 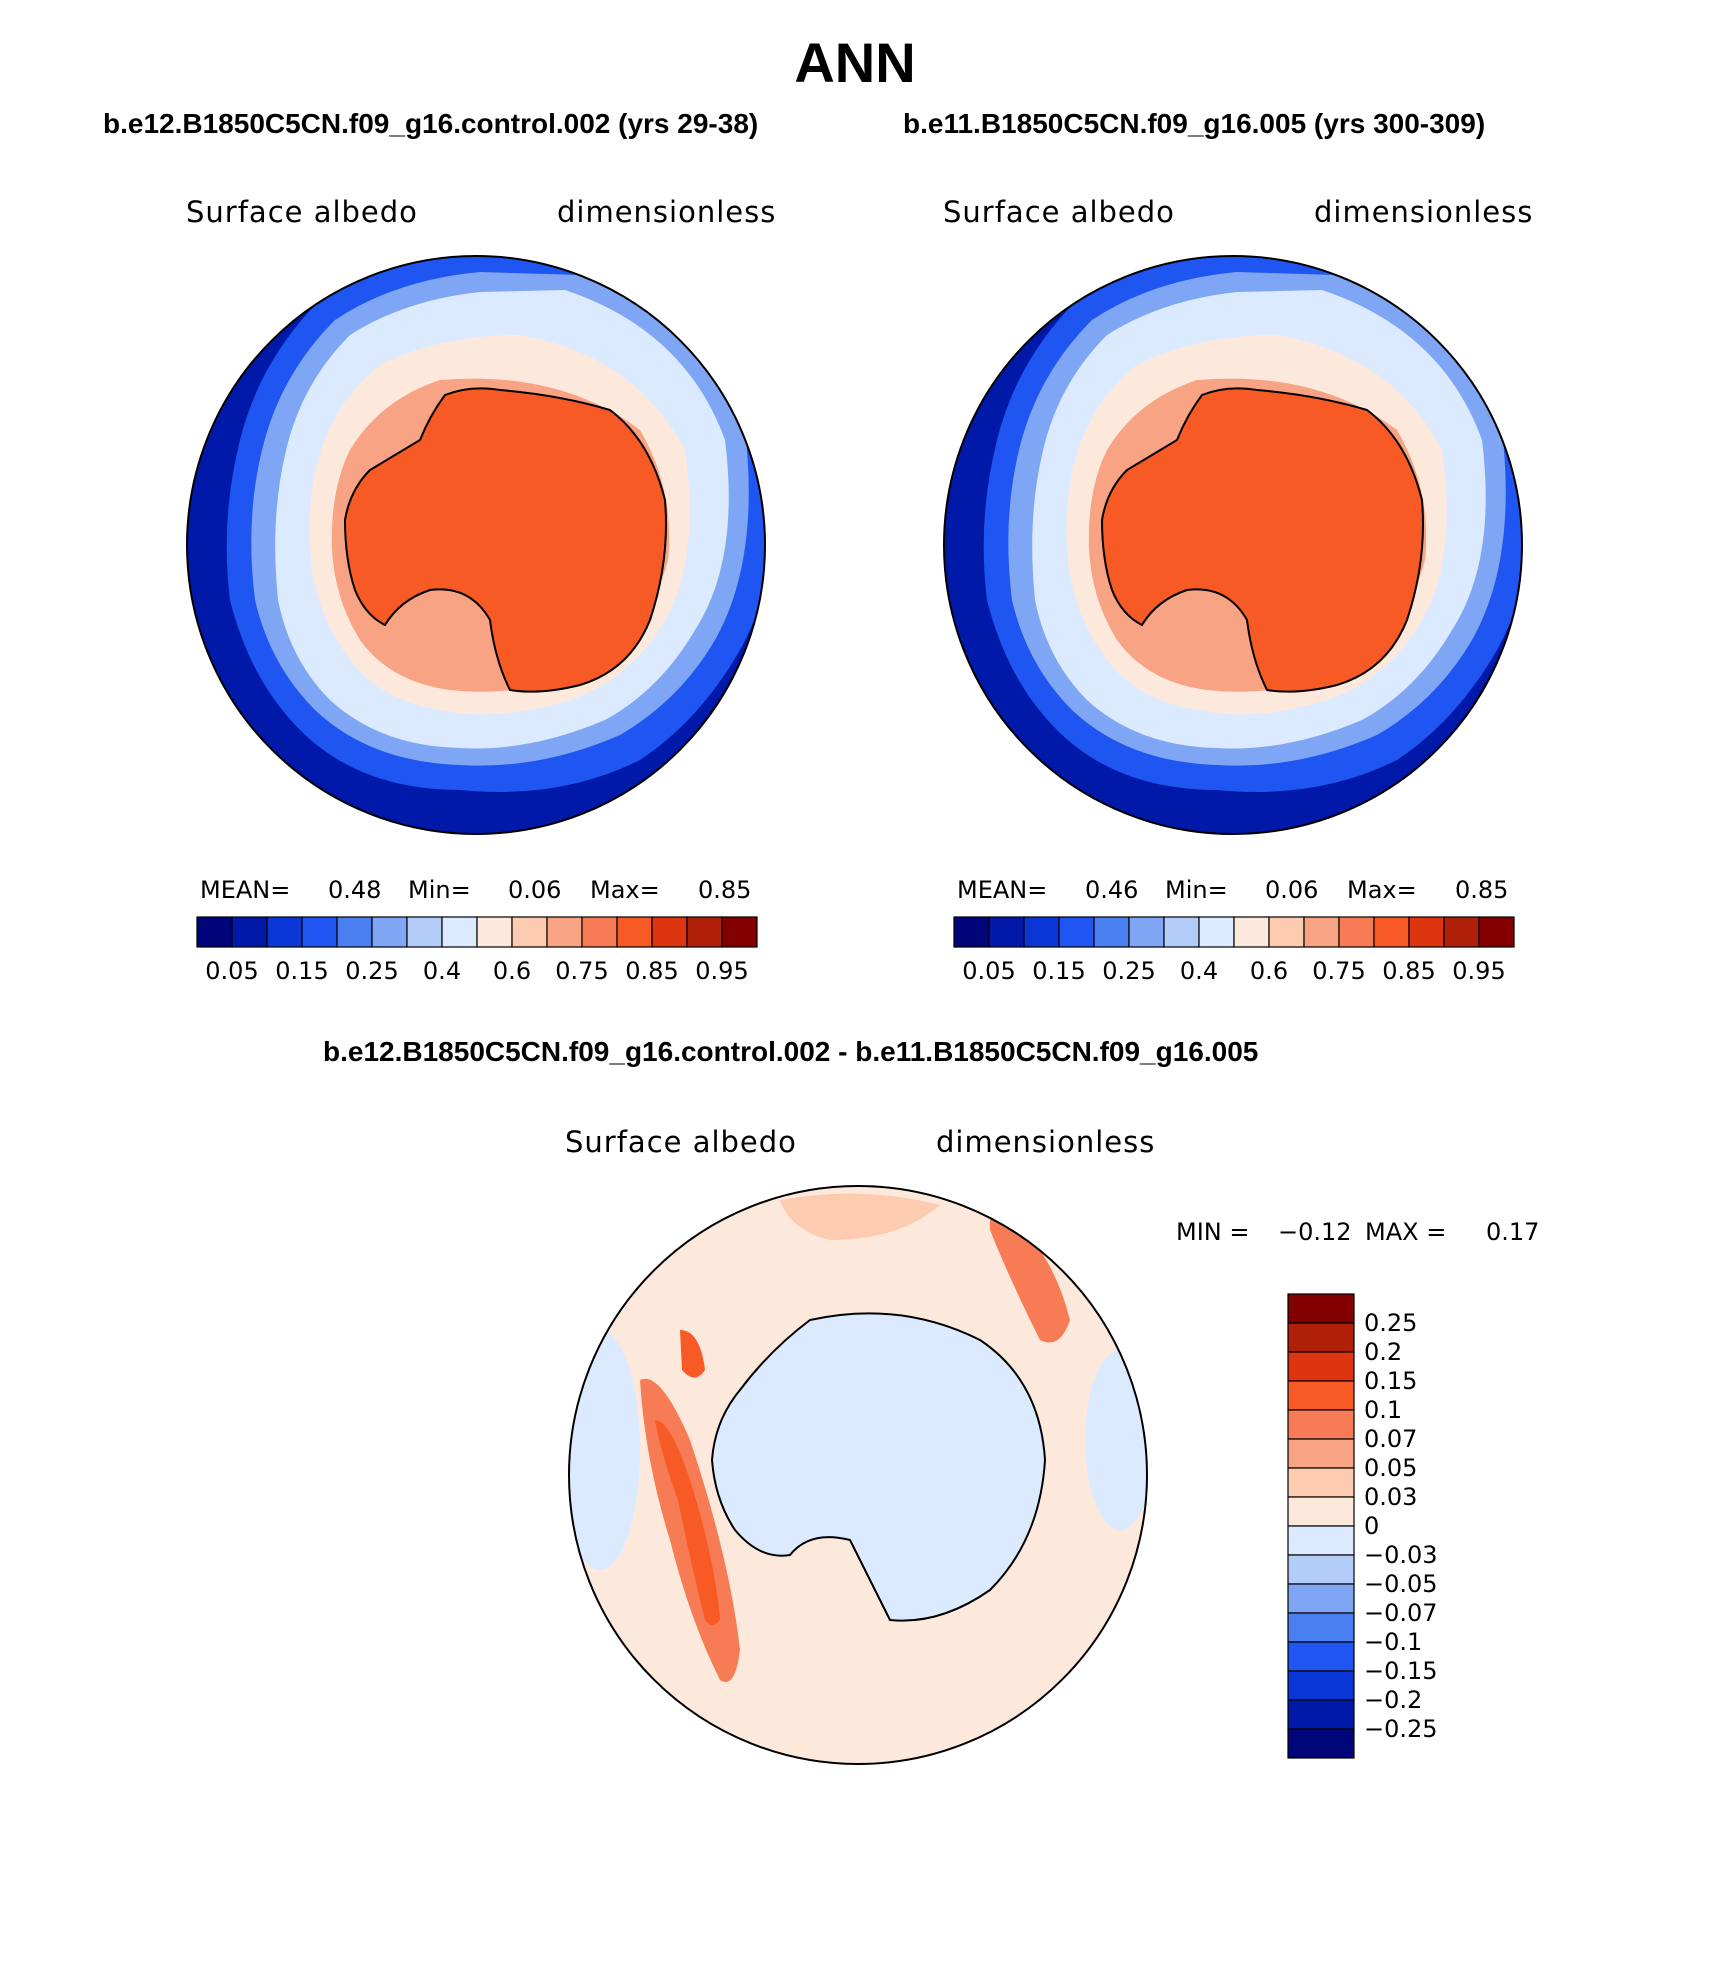 What do you see at coordinates (232, 971) in the screenshot?
I see `colorbar-left-tick-label: 0.05` at bounding box center [232, 971].